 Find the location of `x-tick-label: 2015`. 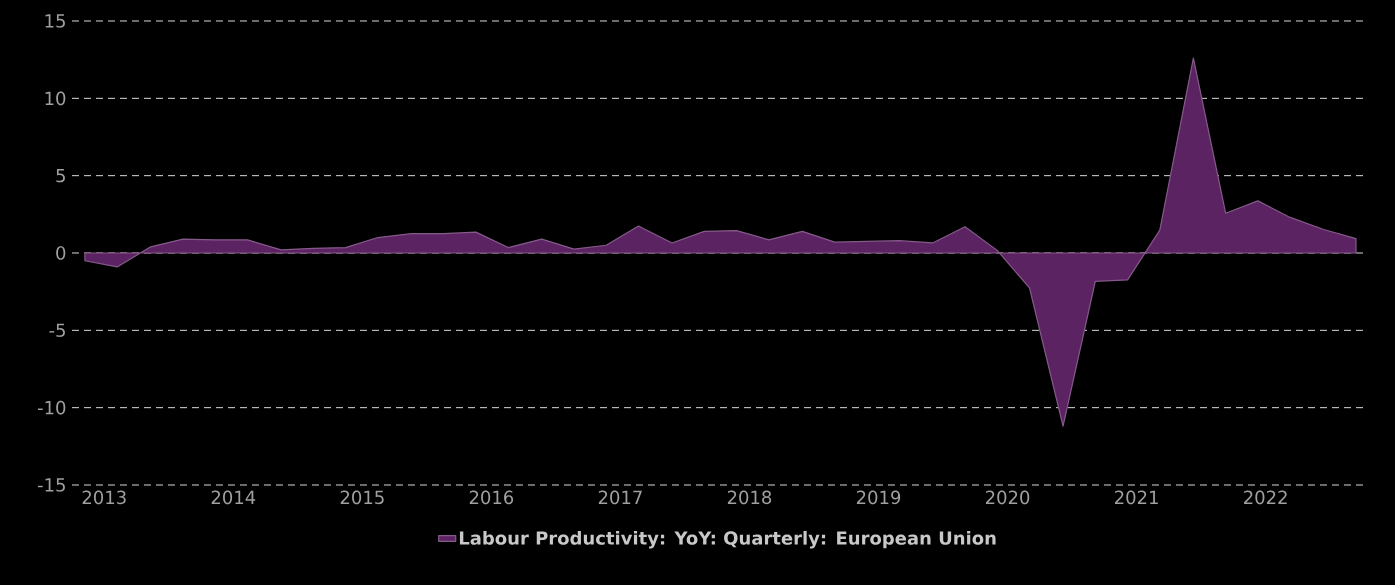

x-tick-label: 2015 is located at coordinates (362, 497).